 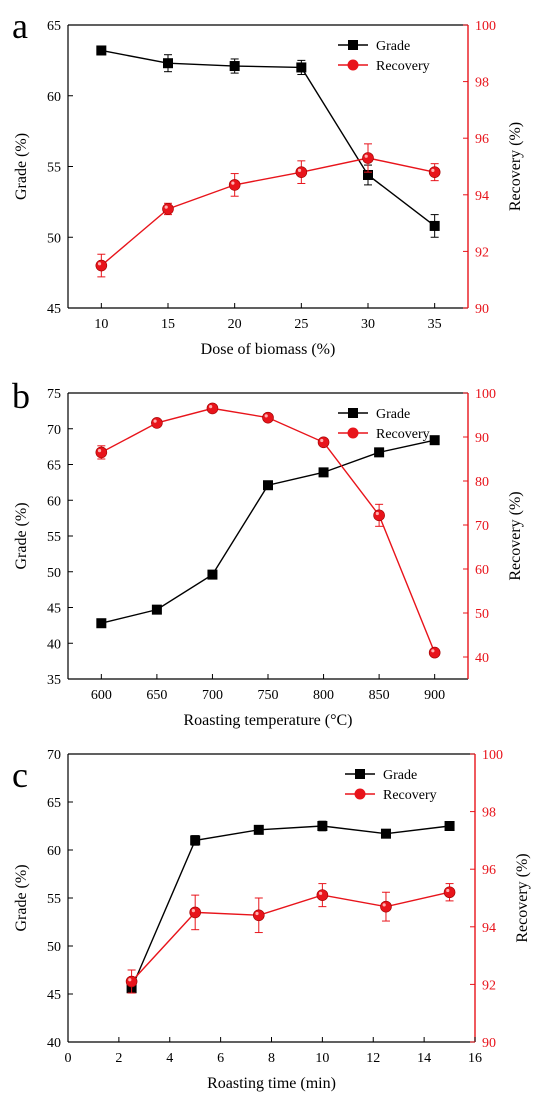 What do you see at coordinates (54, 680) in the screenshot?
I see `y-tick-label: 35` at bounding box center [54, 680].